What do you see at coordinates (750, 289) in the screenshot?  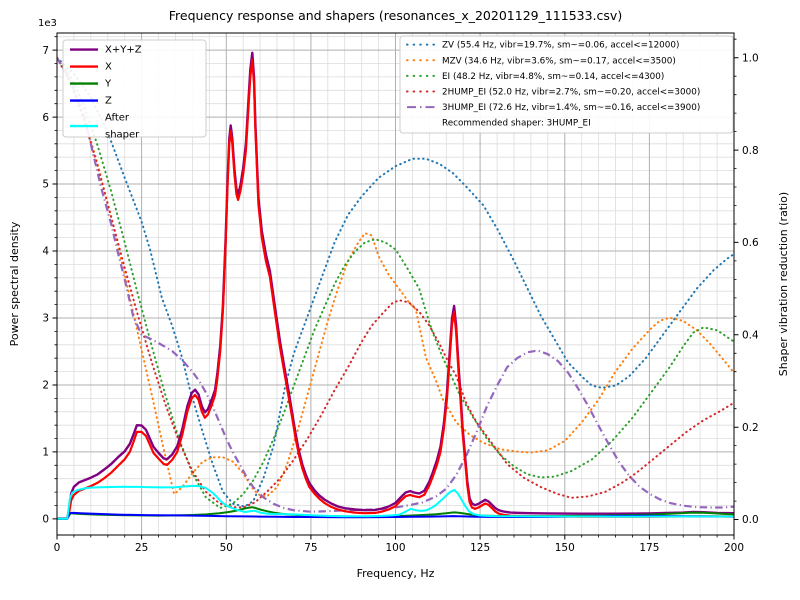 I see `y-right-tick-labels: 0.0 0.2 0.4 0.6 0.8 1.0` at bounding box center [750, 289].